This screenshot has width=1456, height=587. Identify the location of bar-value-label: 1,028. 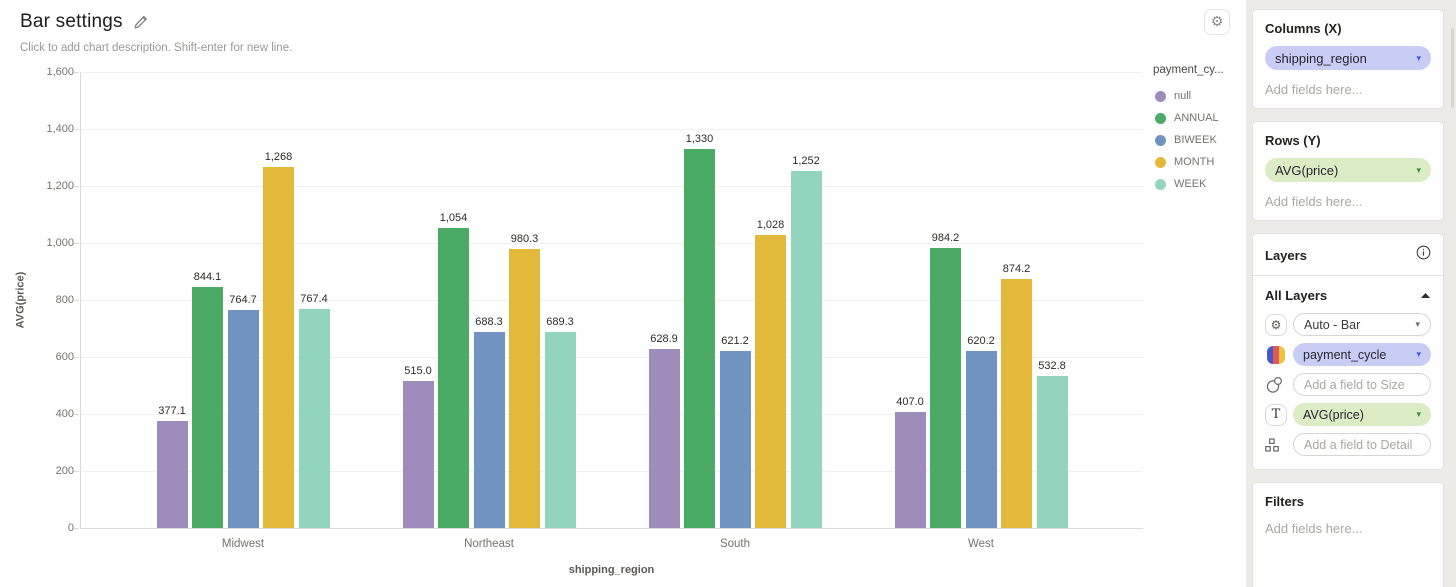
(770, 225).